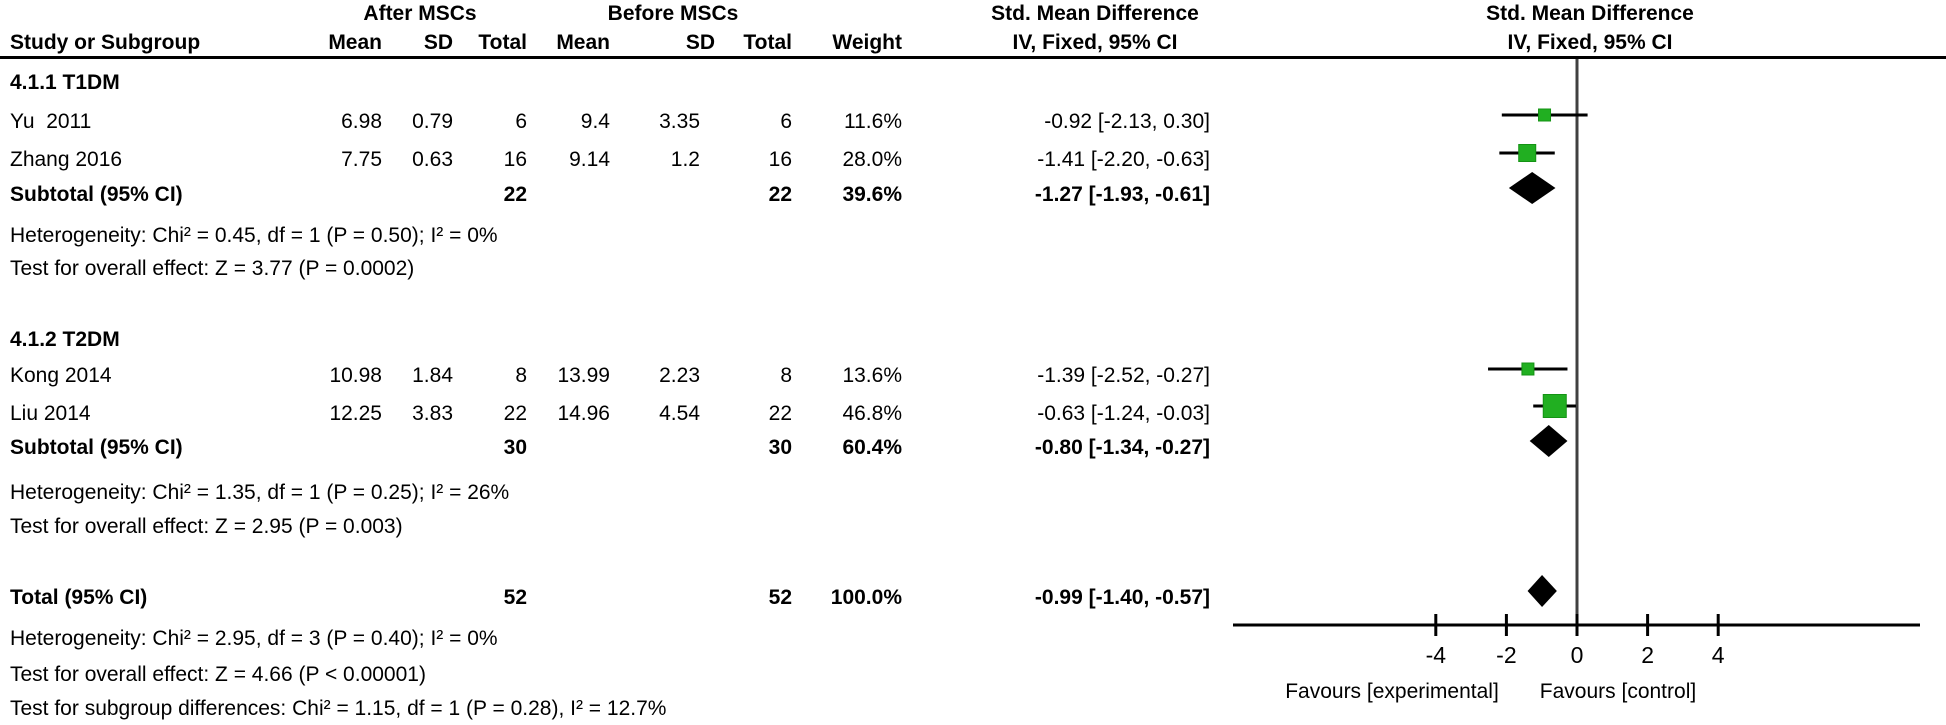  Describe the element at coordinates (515, 159) in the screenshot. I see `total-after: 16` at that location.